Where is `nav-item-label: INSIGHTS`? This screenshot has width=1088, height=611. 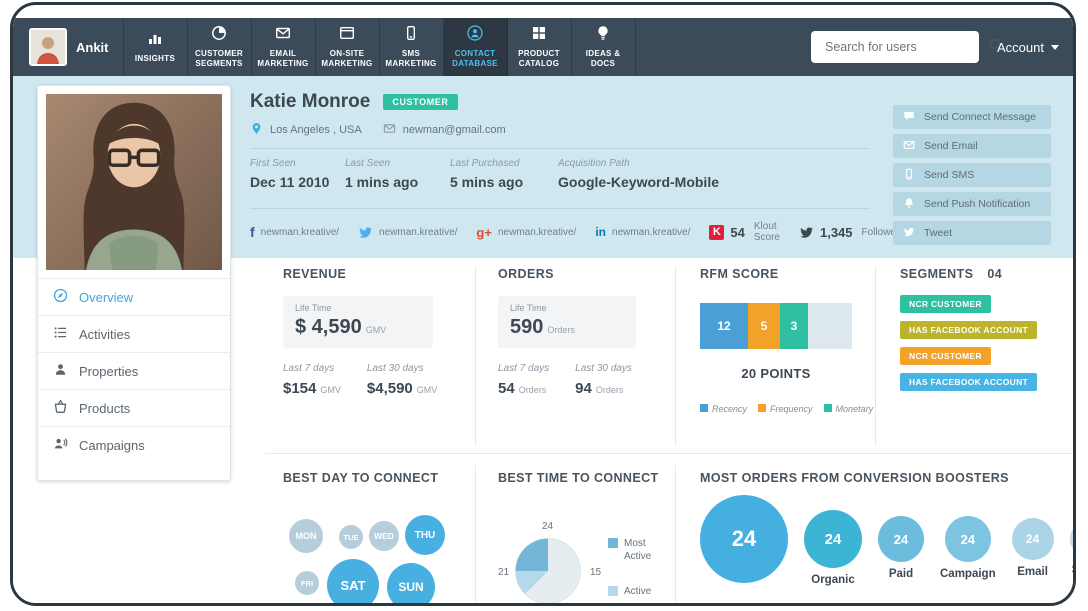
nav-item-label: INSIGHTS is located at coordinates (155, 58).